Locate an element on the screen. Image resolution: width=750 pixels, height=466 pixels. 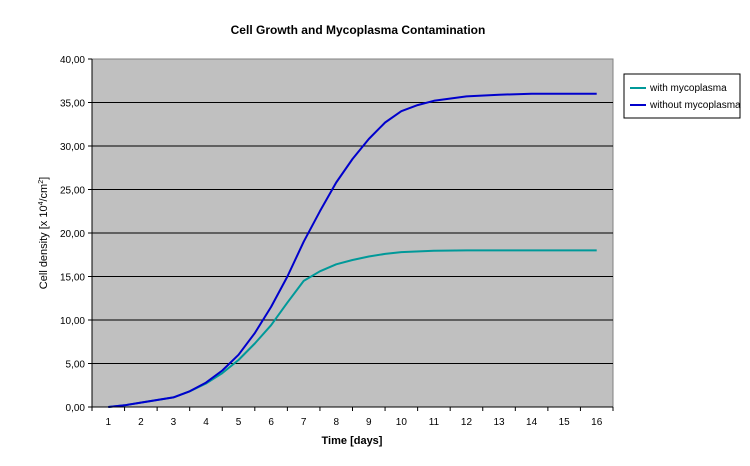
legend-entry-with-mycoplasma: with mycoplasma is located at coordinates (688, 88).